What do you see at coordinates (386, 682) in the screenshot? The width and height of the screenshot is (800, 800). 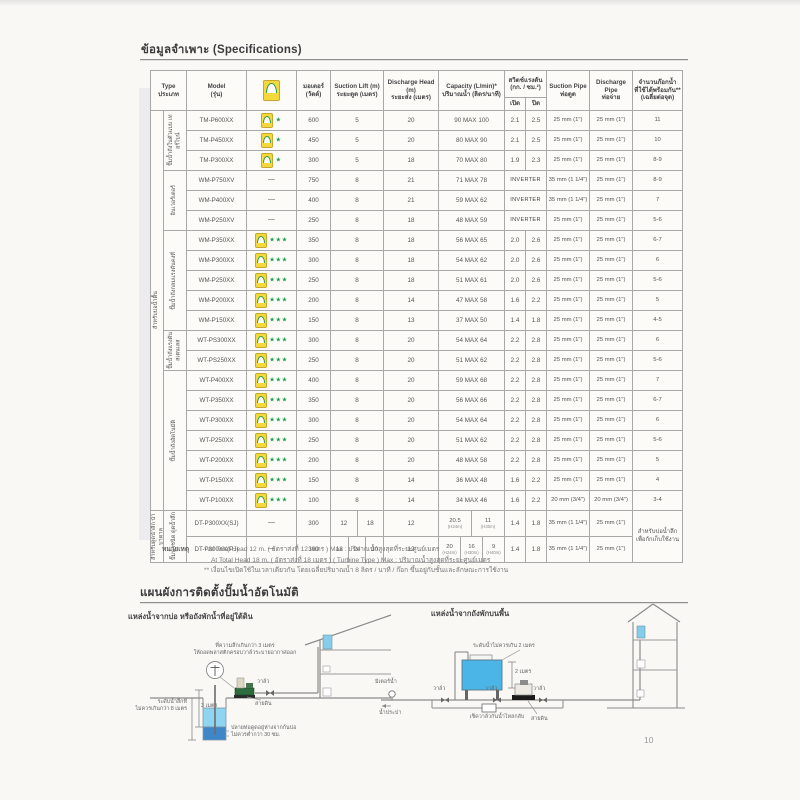 I see `water-meter-label: มิเตอร์น้ำ` at bounding box center [386, 682].